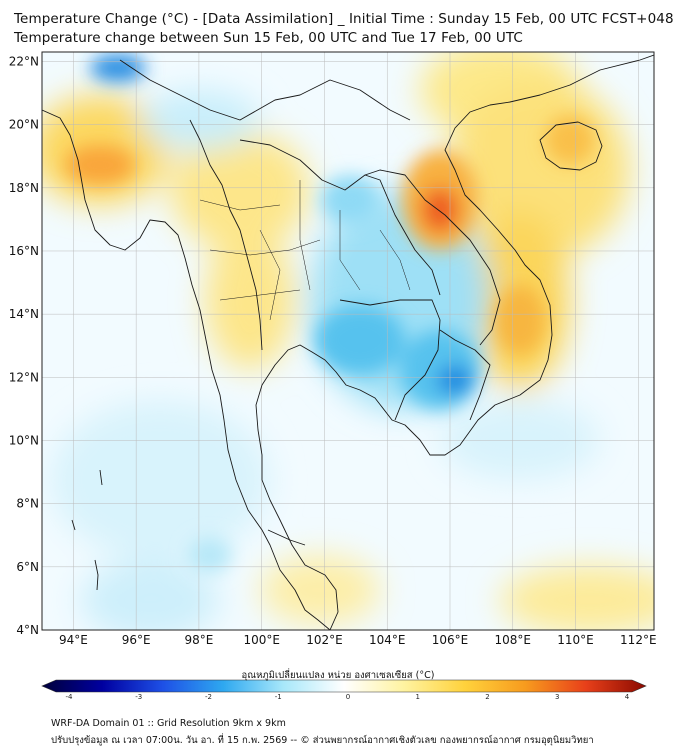  I want to click on lon-label: 100°E, so click(261, 640).